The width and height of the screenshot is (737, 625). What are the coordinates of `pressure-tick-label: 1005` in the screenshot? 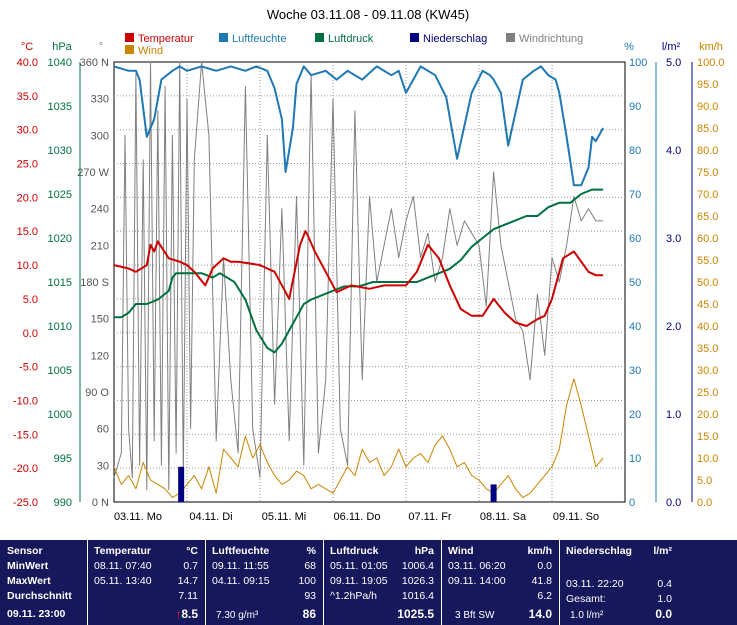 It's located at (60, 371).